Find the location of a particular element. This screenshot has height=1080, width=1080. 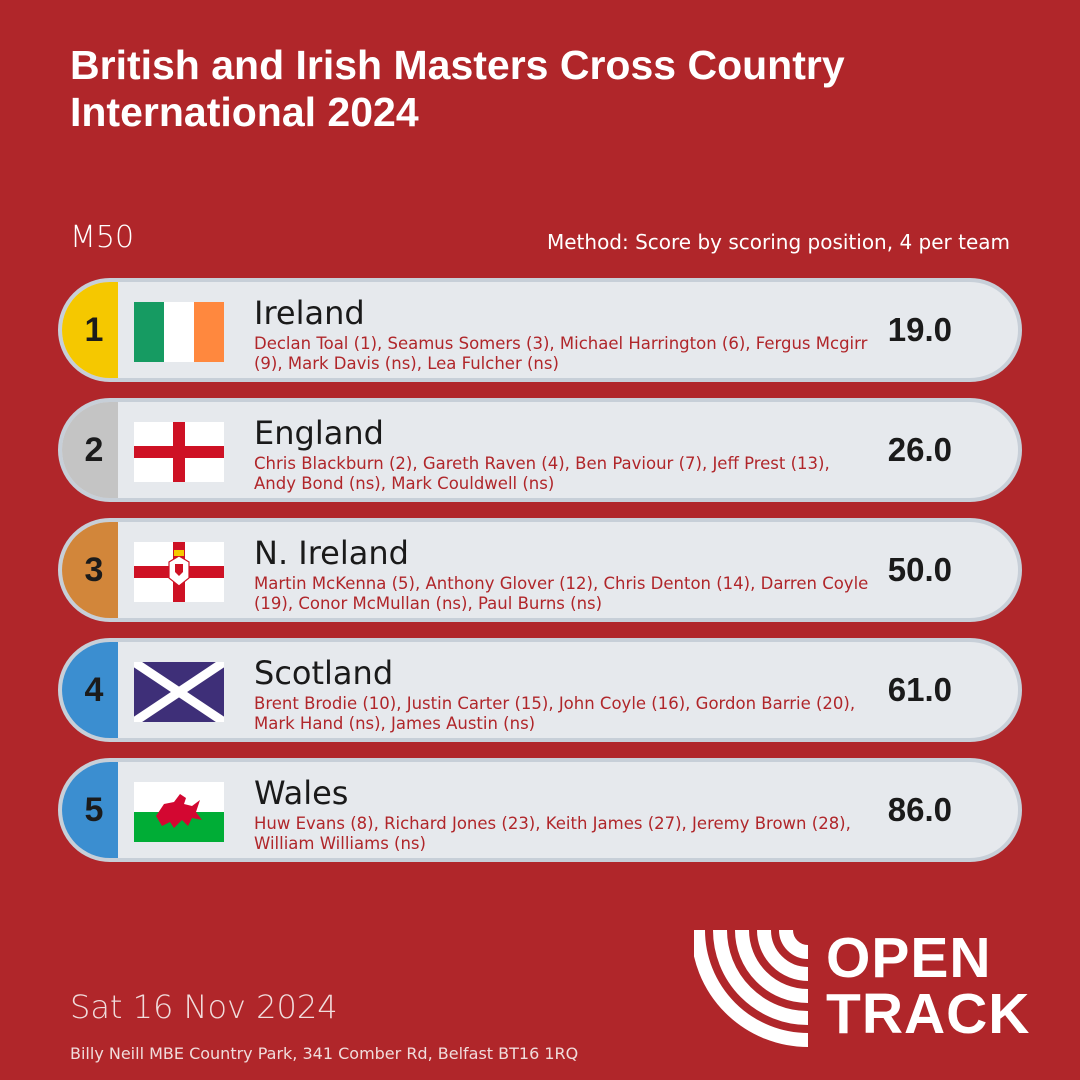

team-score: 86.0 is located at coordinates (919, 809).